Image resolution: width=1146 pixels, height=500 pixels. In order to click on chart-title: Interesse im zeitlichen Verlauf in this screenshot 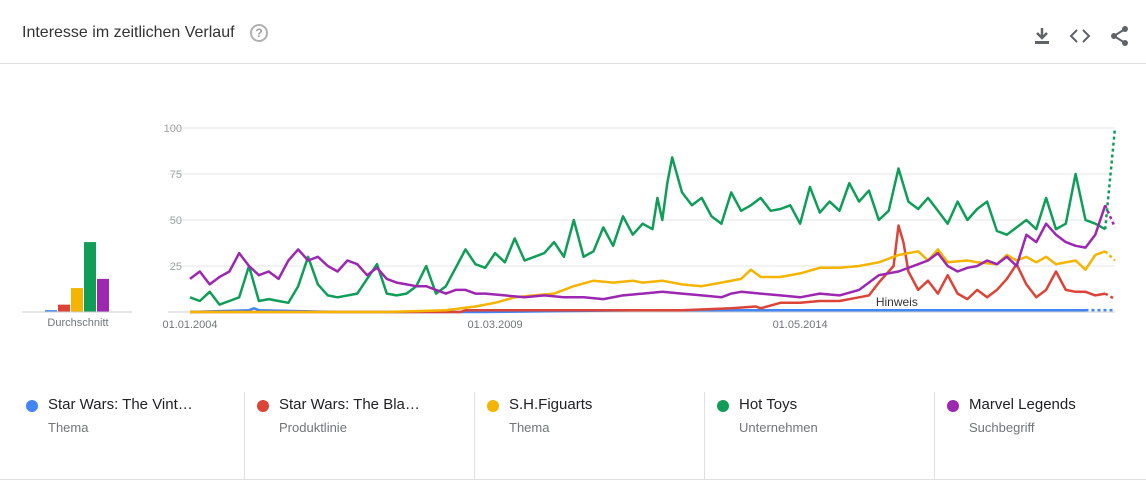, I will do `click(128, 32)`.